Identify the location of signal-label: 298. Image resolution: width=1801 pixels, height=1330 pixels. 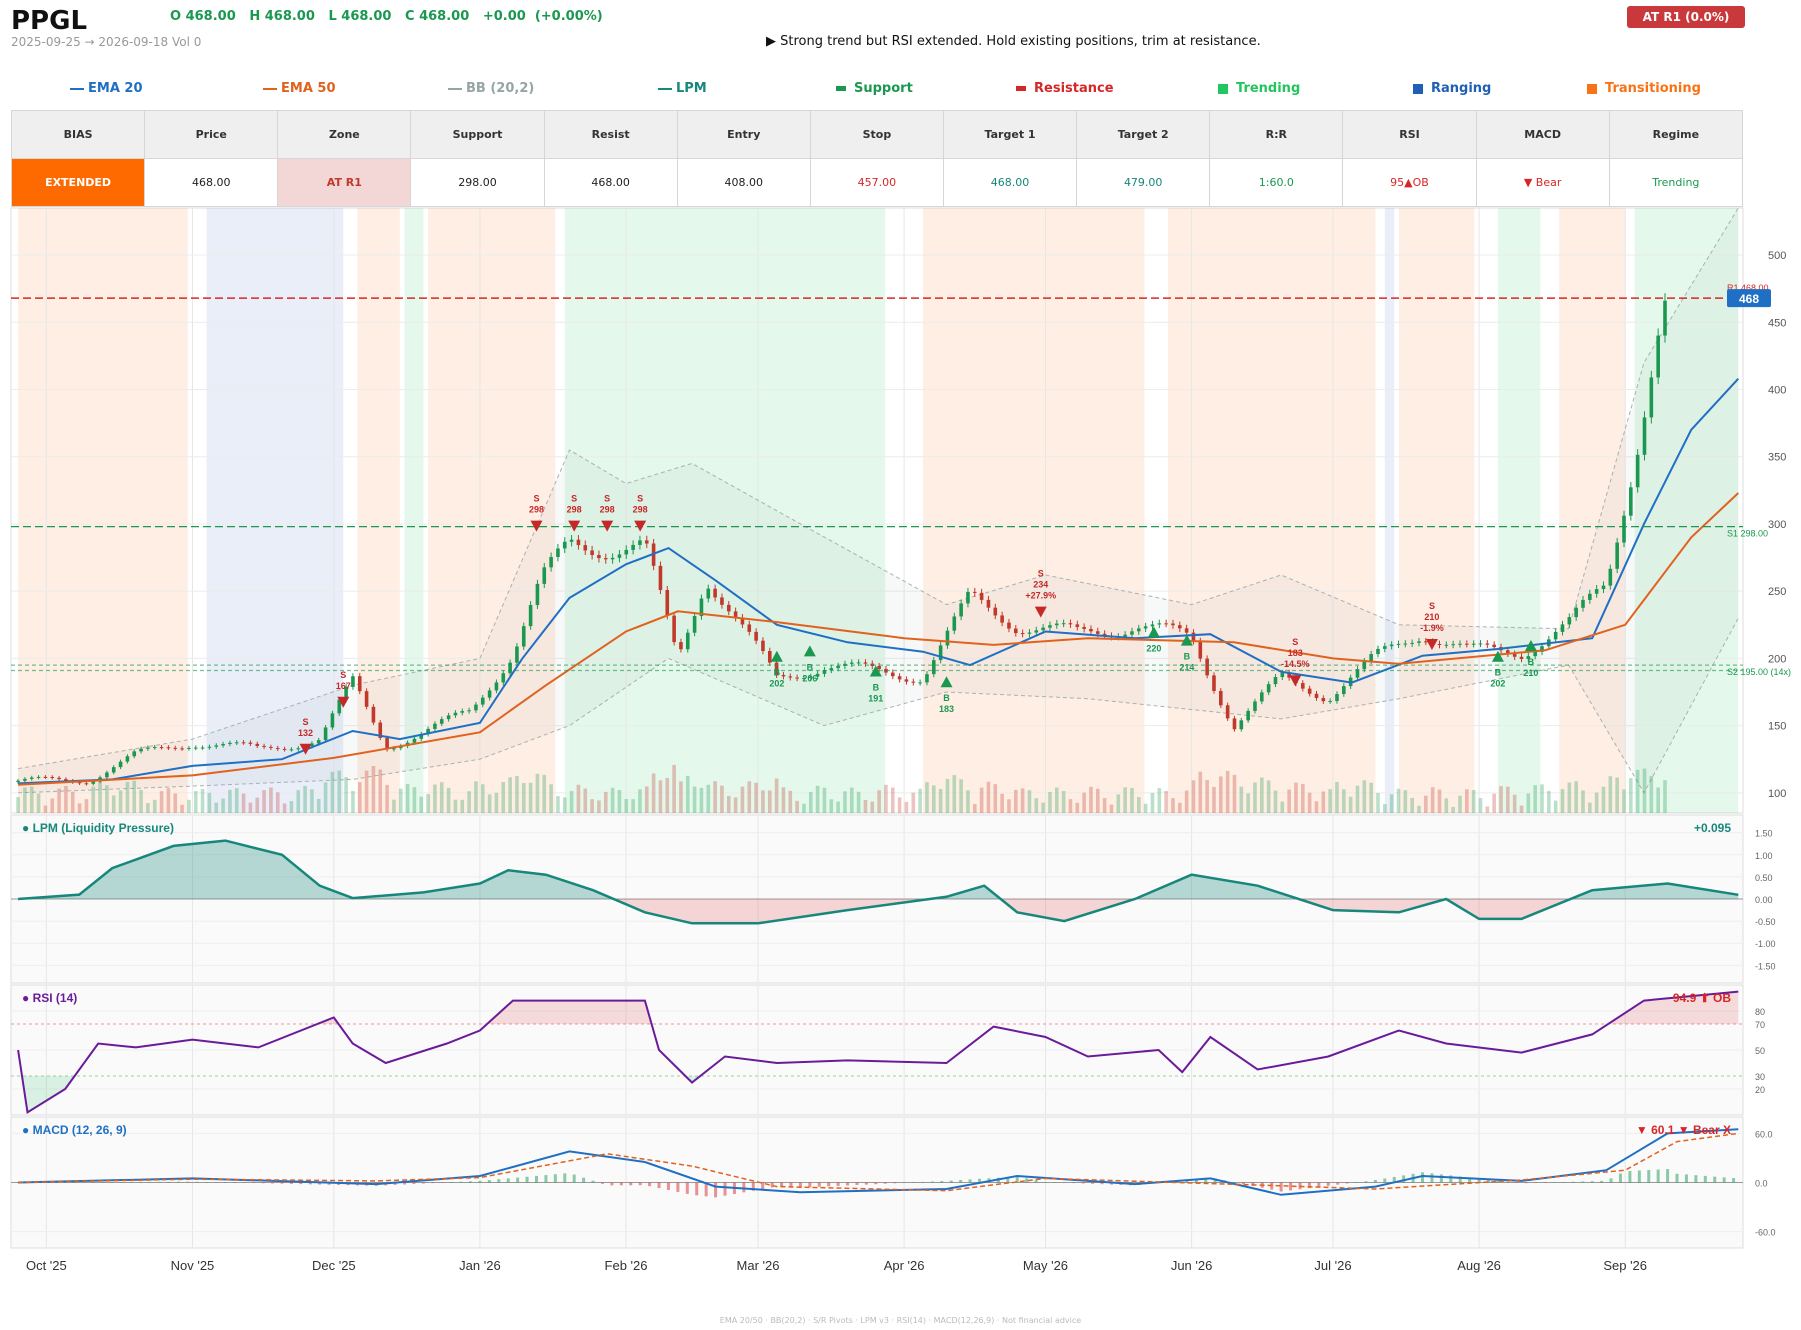
(607, 510).